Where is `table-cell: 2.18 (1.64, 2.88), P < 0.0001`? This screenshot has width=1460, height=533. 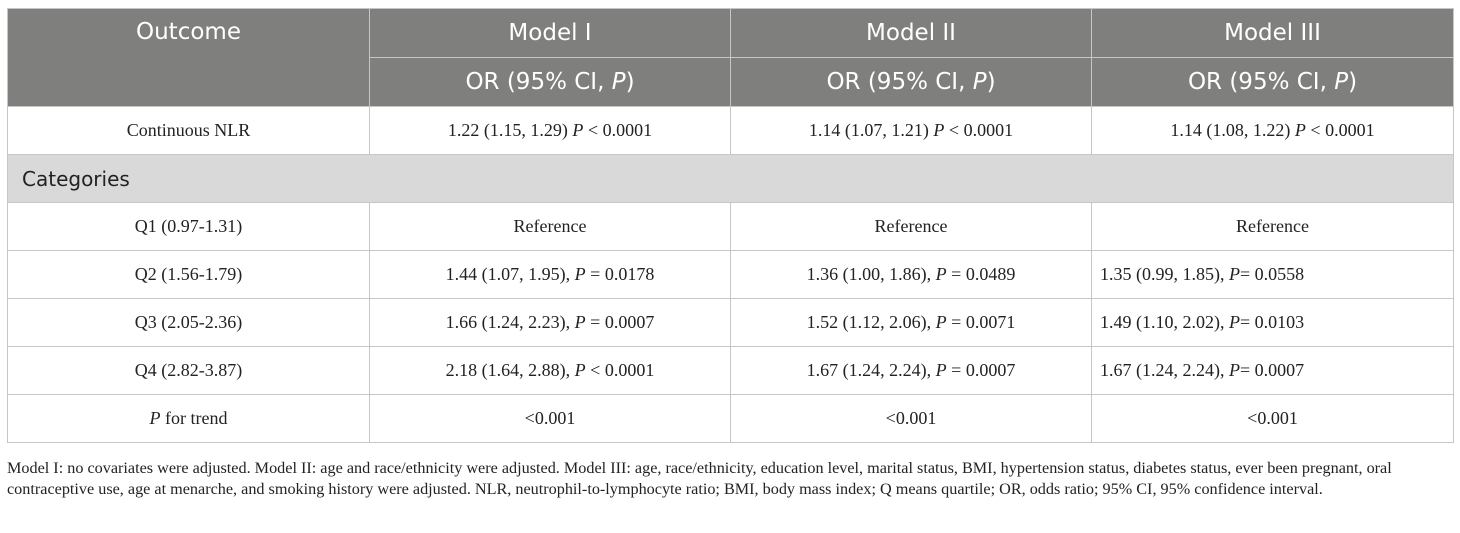 table-cell: 2.18 (1.64, 2.88), P < 0.0001 is located at coordinates (550, 370).